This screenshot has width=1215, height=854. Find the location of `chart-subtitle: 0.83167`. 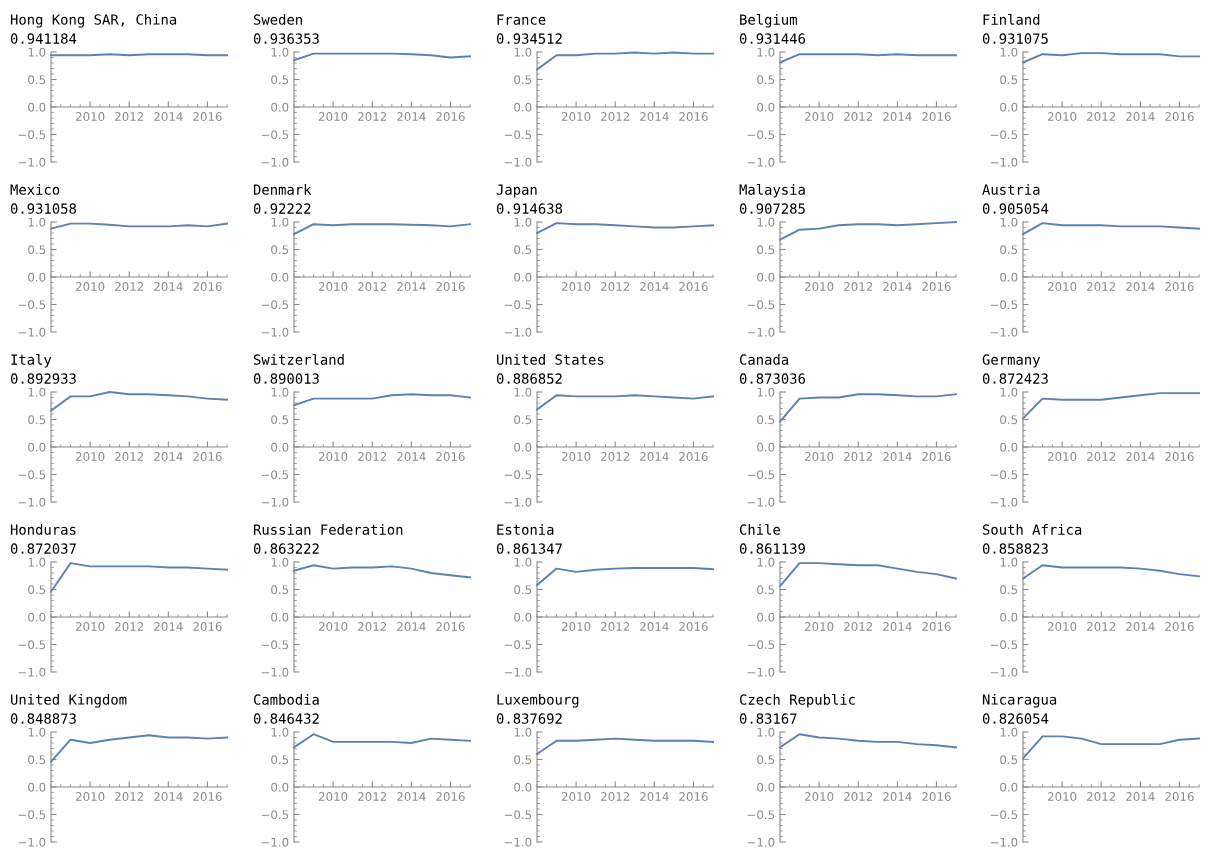

chart-subtitle: 0.83167 is located at coordinates (768, 718).